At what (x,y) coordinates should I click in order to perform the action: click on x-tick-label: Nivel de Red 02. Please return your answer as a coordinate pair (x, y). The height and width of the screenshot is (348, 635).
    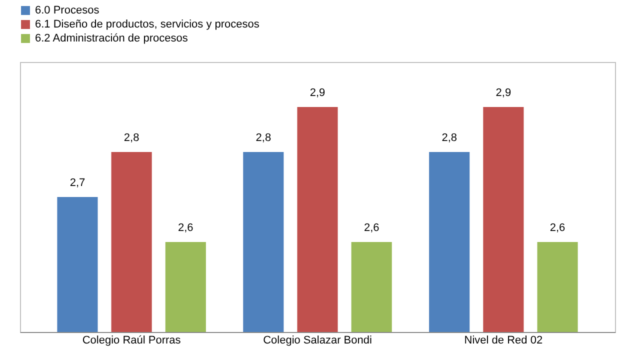
    Looking at the image, I should click on (503, 340).